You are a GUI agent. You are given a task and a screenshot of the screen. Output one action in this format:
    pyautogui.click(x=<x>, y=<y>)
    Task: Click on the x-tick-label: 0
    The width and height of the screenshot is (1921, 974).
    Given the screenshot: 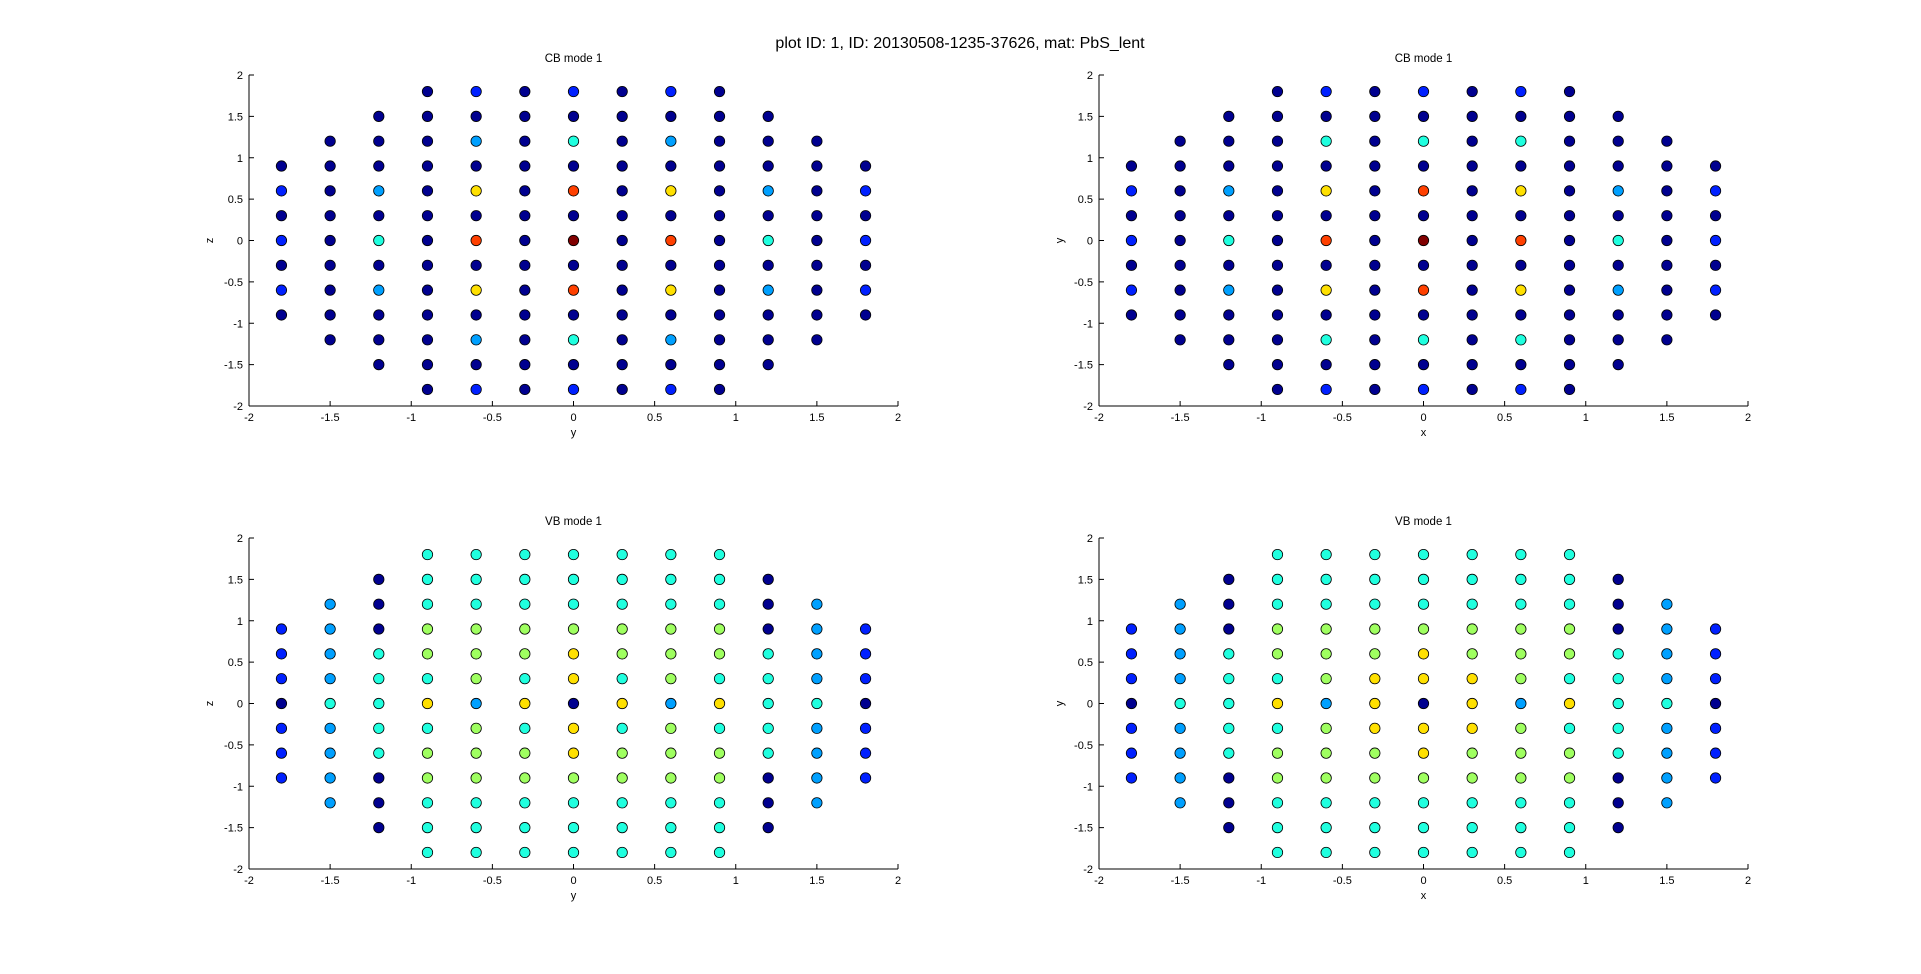 What is the action you would take?
    pyautogui.click(x=1423, y=418)
    